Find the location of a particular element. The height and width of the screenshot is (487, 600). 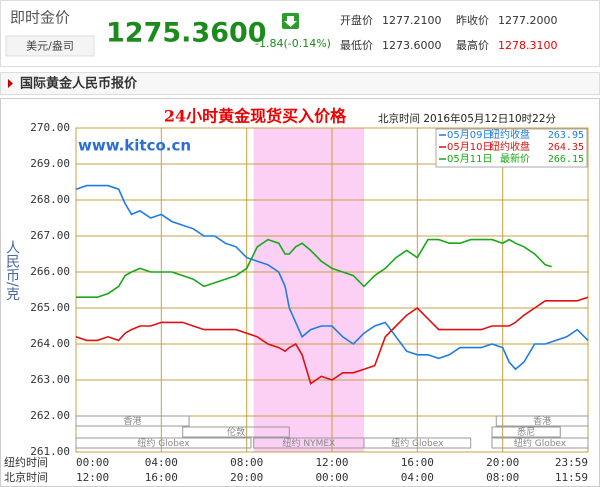

quote-label: 昨收价 is located at coordinates (472, 20).